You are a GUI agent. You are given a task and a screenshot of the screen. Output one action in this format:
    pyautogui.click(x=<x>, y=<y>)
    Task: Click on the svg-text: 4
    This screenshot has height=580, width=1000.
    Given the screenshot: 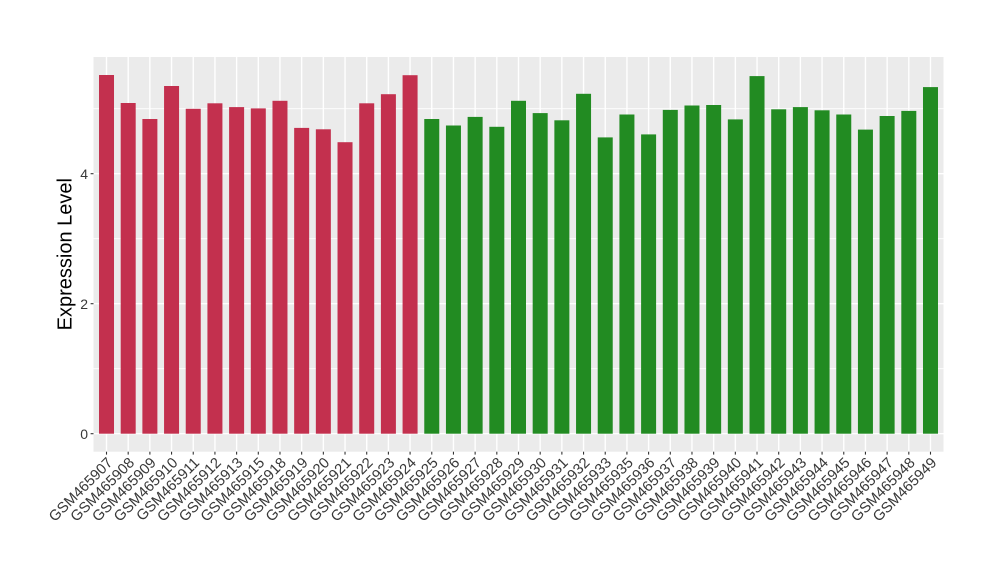 What is the action you would take?
    pyautogui.click(x=84, y=174)
    